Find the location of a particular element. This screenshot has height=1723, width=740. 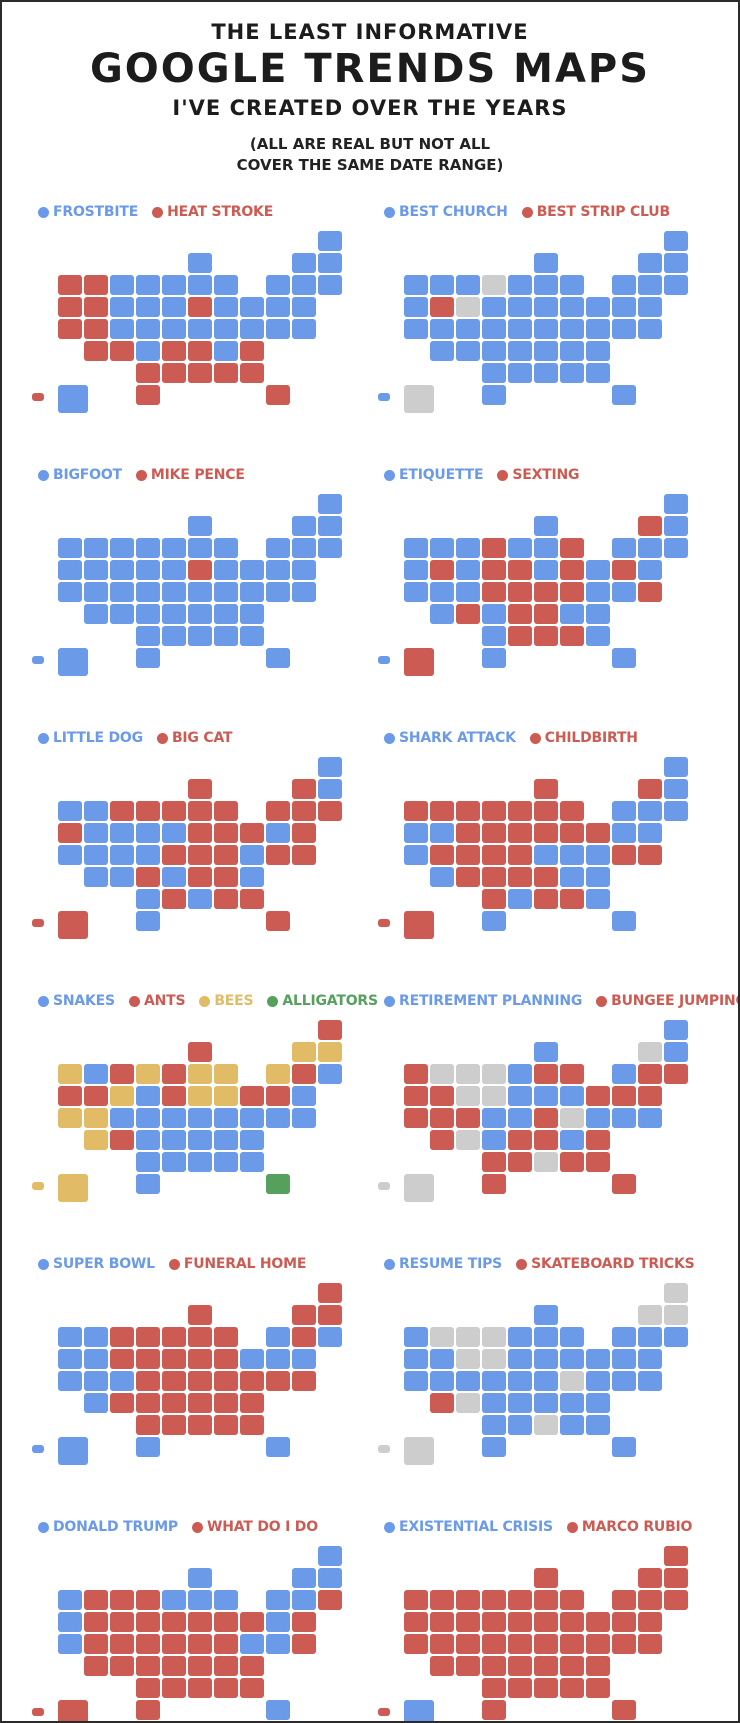

state-WY is located at coordinates (468, 1359).